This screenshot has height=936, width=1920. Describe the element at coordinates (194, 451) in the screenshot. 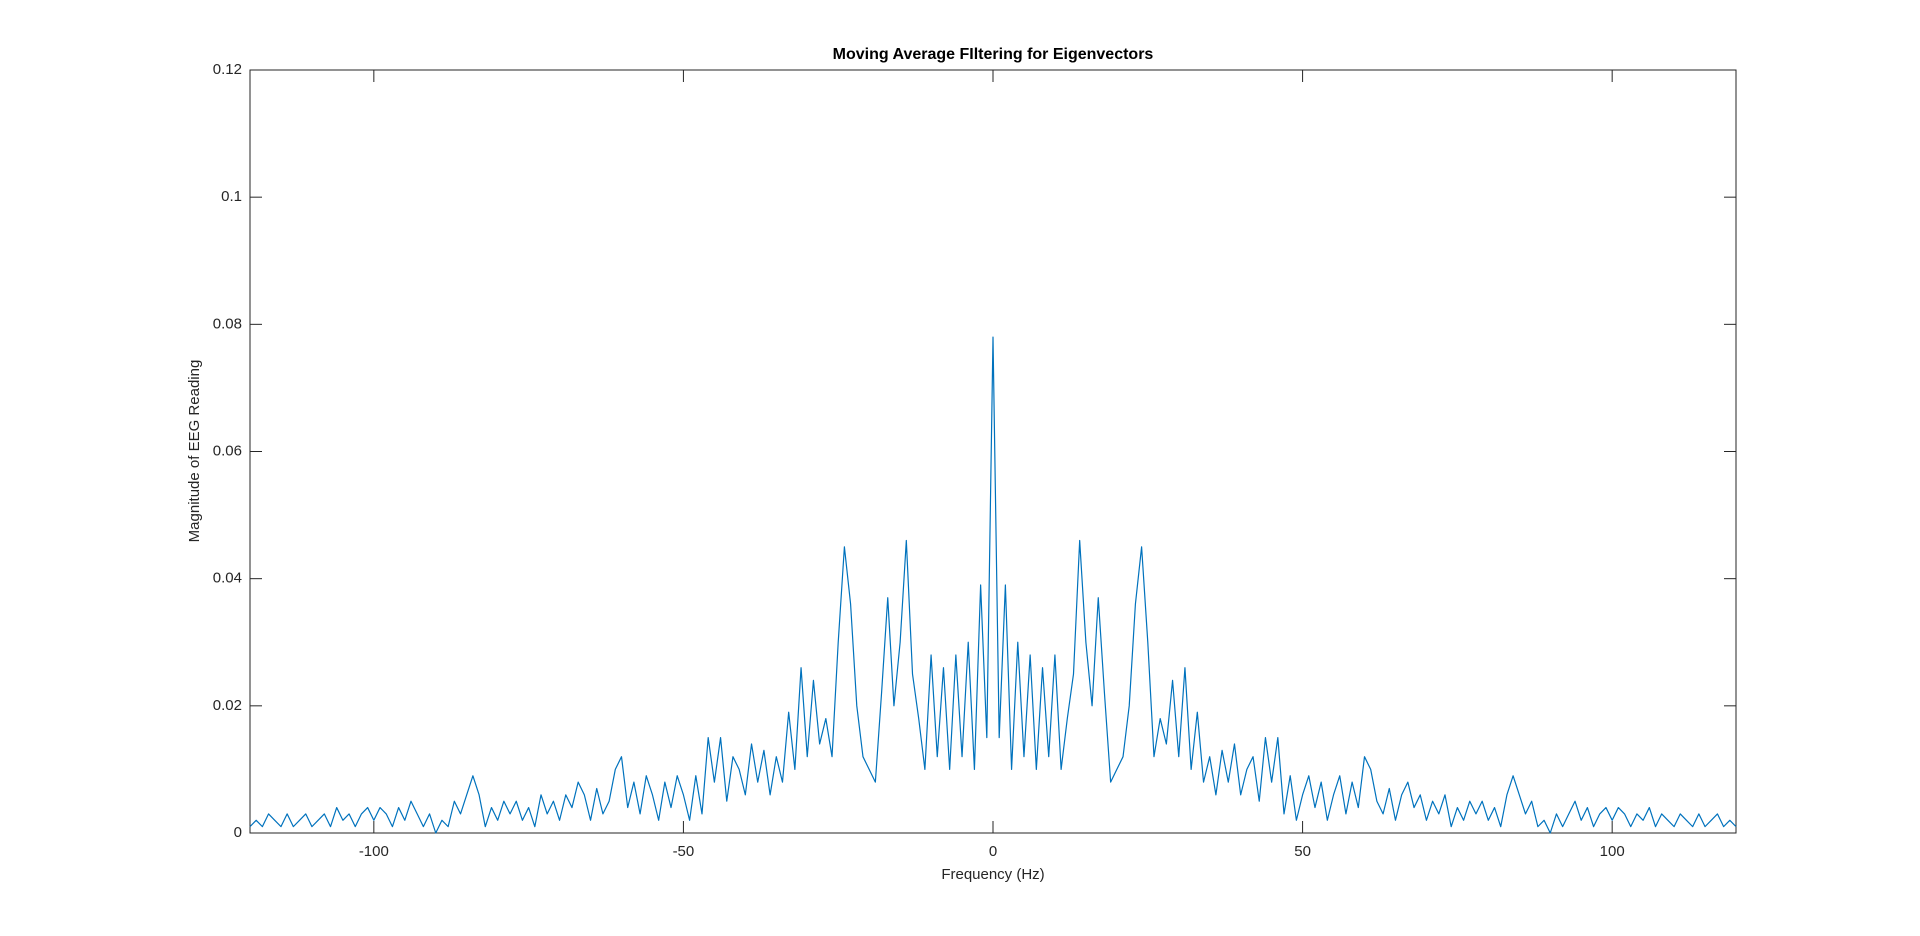

I see `y-axis-label: Magnitude of EEG Reading` at that location.